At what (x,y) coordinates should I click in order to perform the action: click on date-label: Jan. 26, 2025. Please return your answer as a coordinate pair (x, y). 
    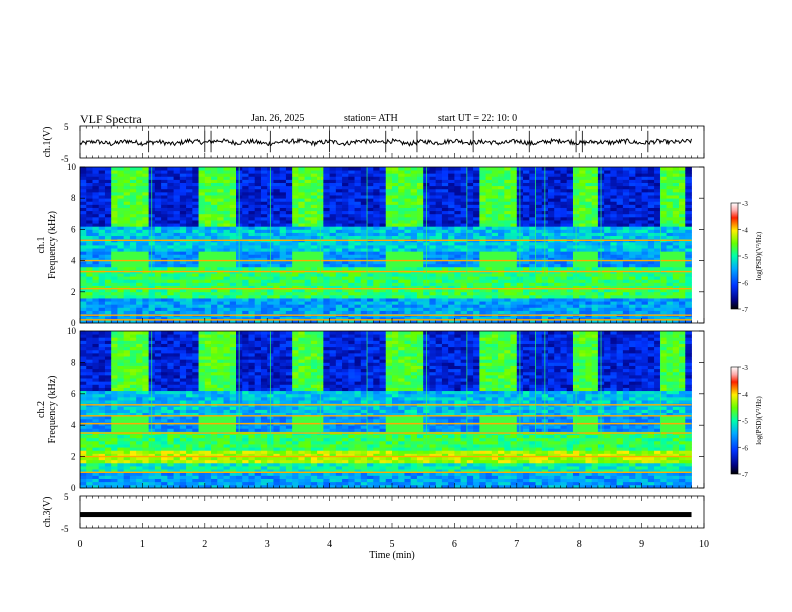
    Looking at the image, I should click on (278, 118).